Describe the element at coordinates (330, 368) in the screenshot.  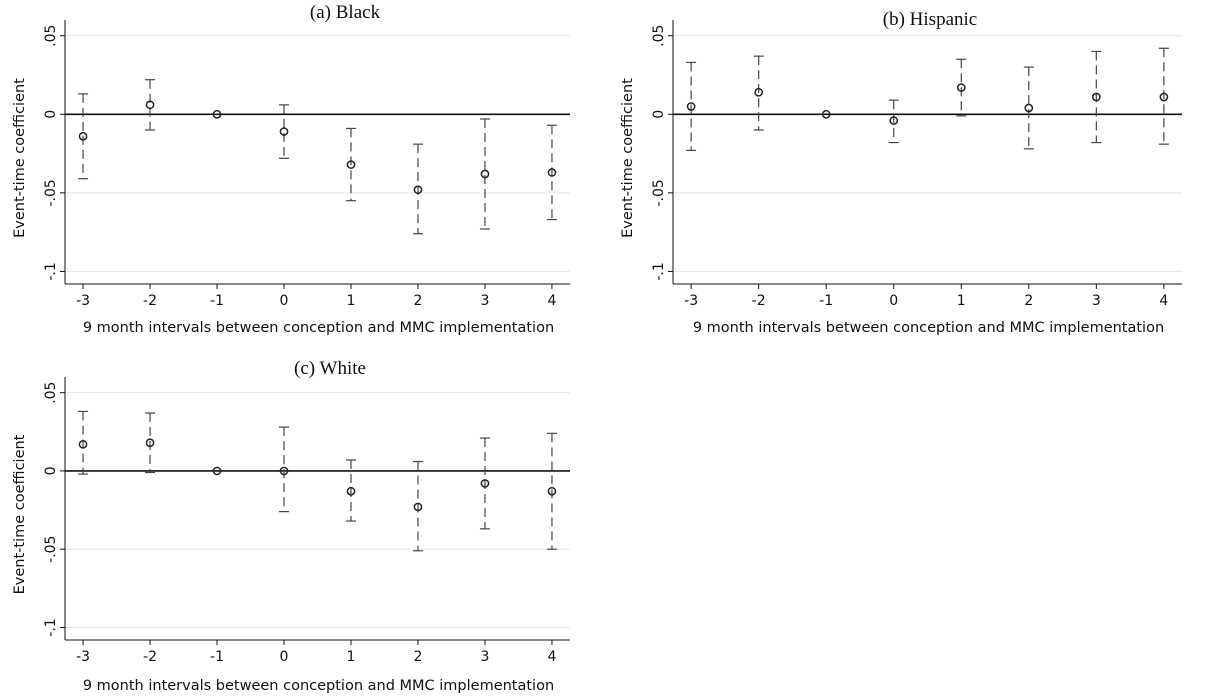
I see `panel-title: (c) White` at that location.